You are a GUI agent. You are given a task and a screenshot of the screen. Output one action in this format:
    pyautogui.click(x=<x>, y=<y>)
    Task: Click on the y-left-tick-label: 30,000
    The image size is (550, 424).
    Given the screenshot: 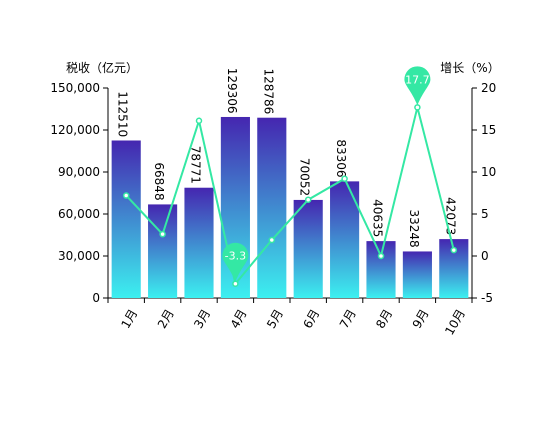 What is the action you would take?
    pyautogui.click(x=79, y=256)
    